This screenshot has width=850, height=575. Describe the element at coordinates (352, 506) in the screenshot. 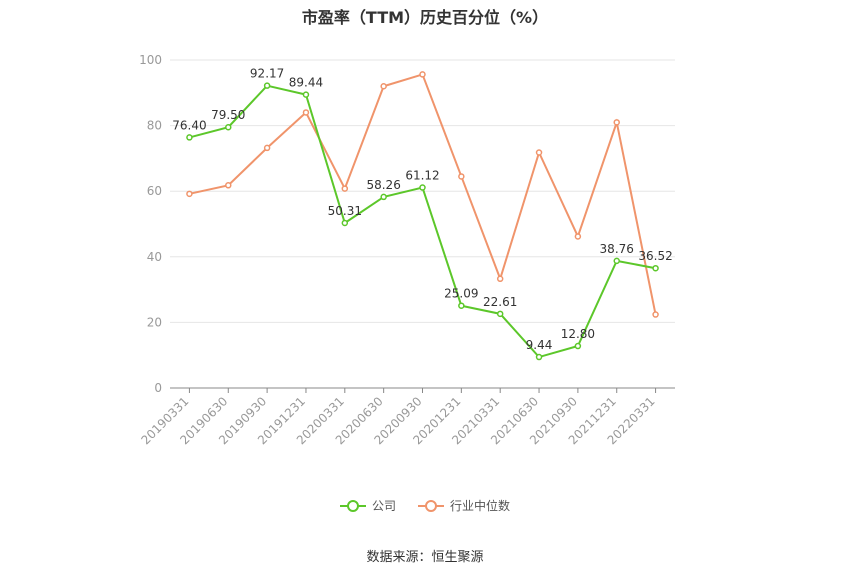

I see `legend-swatch-company` at that location.